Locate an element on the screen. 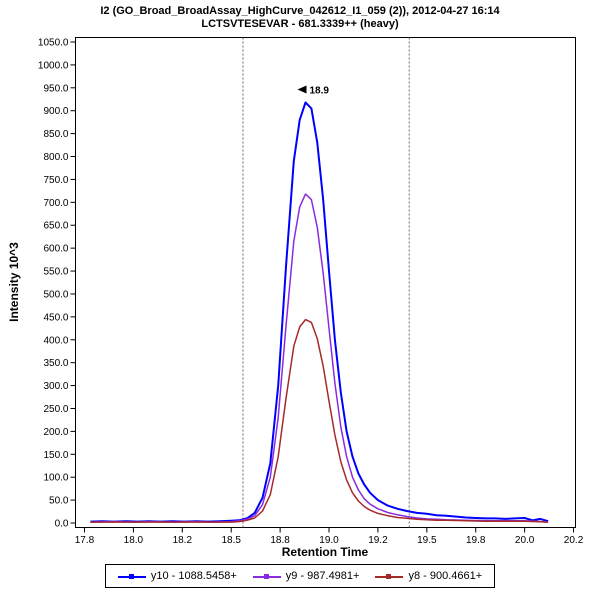 This screenshot has height=600, width=600. y-tick-label: 550.0 is located at coordinates (55, 272).